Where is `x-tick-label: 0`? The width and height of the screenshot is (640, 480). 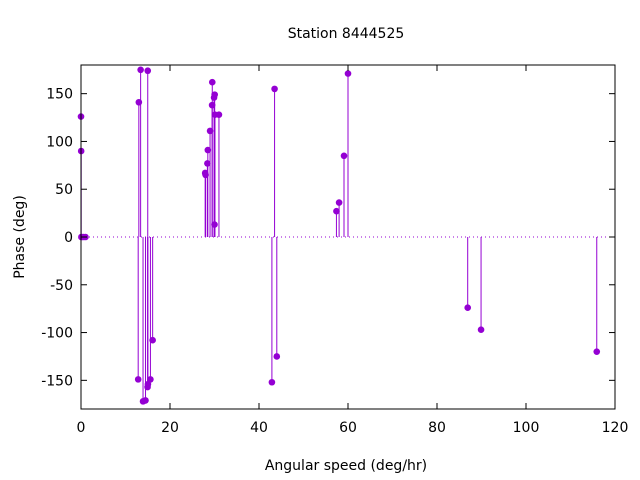 x-tick-label: 0 is located at coordinates (81, 428).